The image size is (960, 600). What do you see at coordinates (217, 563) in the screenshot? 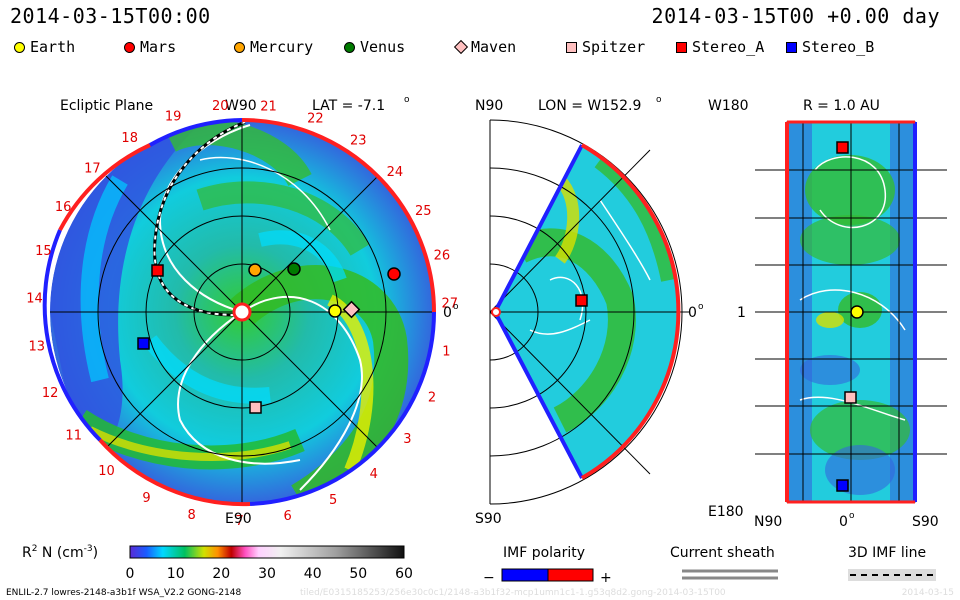
I see `colorbar: R2 N (cm-3) 0 10 20 30 40 50 60` at bounding box center [217, 563].